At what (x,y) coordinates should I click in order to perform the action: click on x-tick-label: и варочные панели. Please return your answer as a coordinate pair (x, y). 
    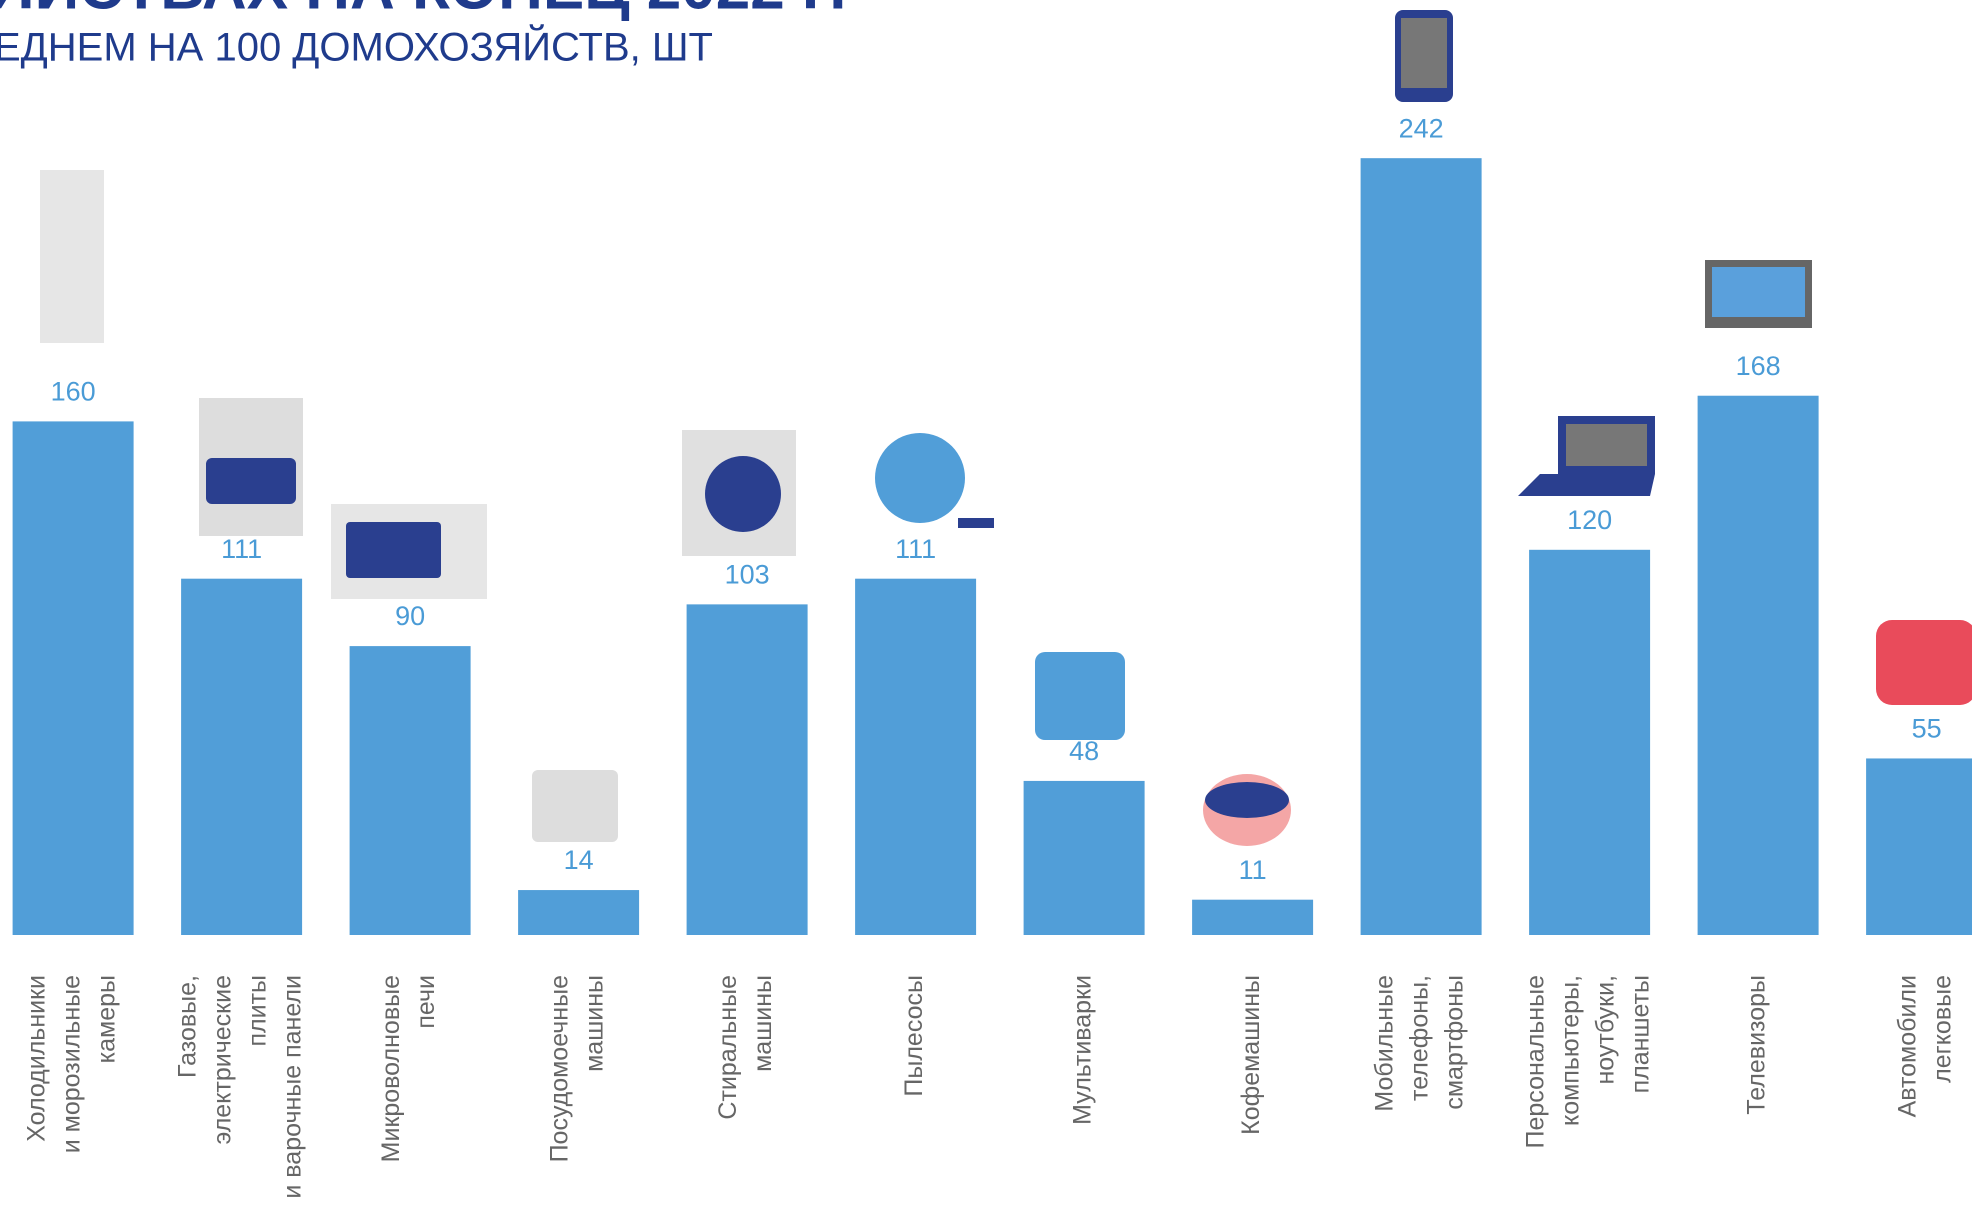
    Looking at the image, I should click on (293, 1087).